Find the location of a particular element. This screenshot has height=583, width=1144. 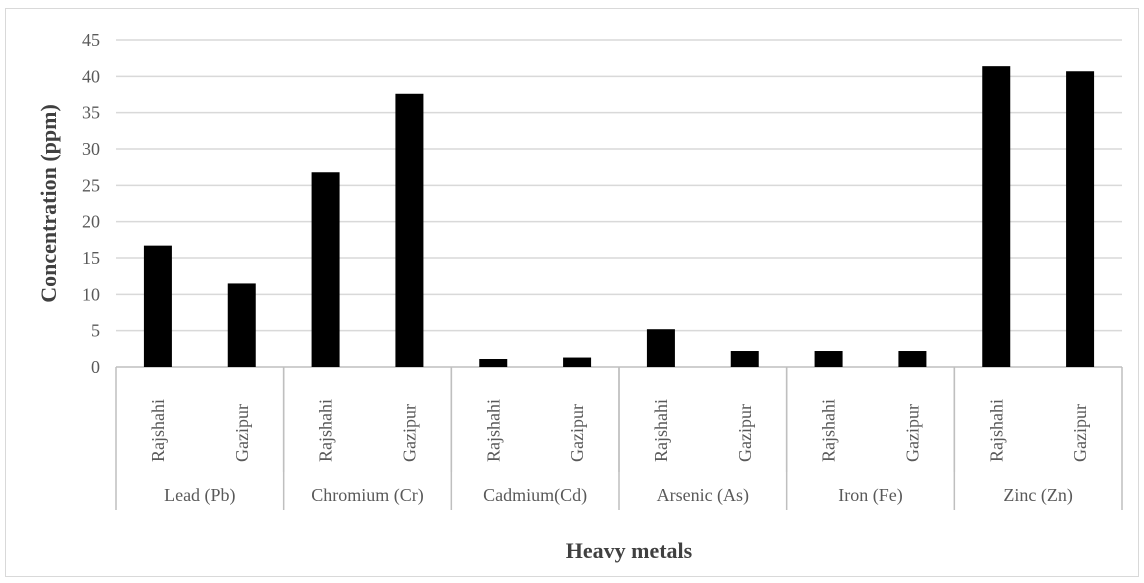

y-tick-label: 20 is located at coordinates (91, 222).